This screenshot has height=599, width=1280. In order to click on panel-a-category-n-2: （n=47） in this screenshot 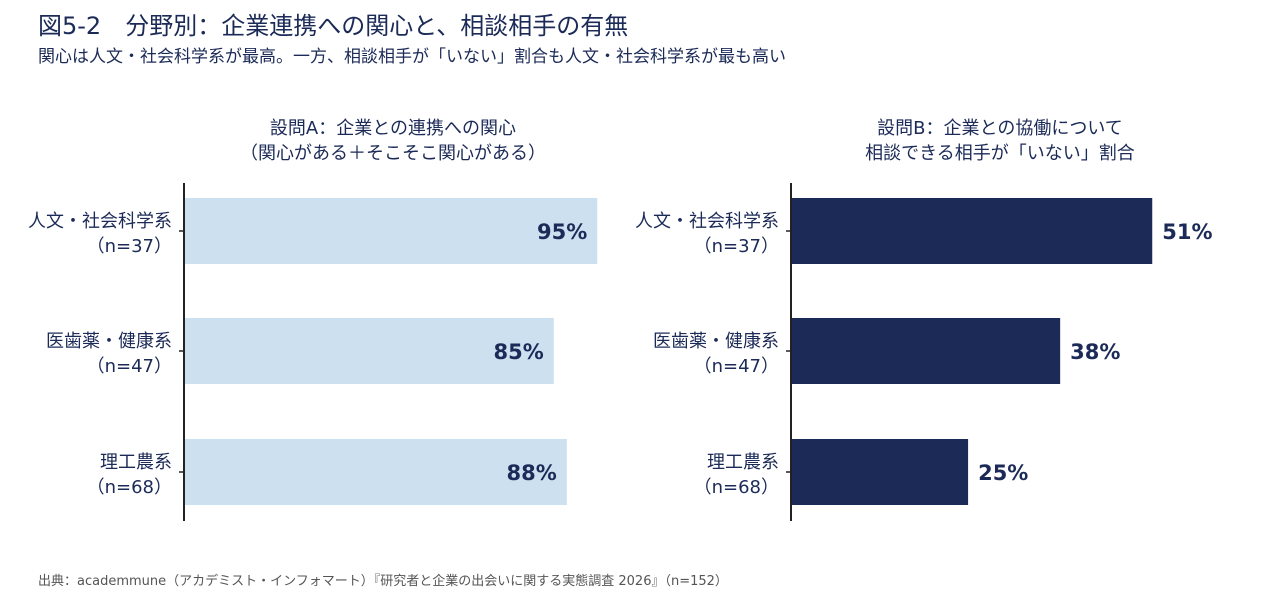, I will do `click(129, 366)`.